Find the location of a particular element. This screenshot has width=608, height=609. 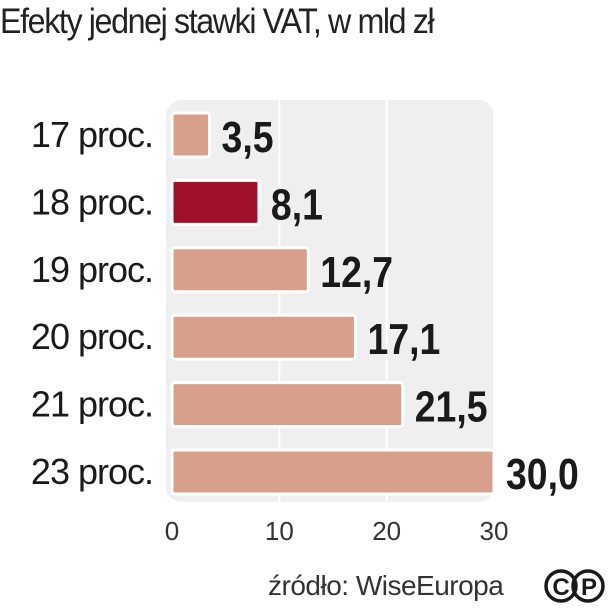

value-label: 12,7 is located at coordinates (356, 272).